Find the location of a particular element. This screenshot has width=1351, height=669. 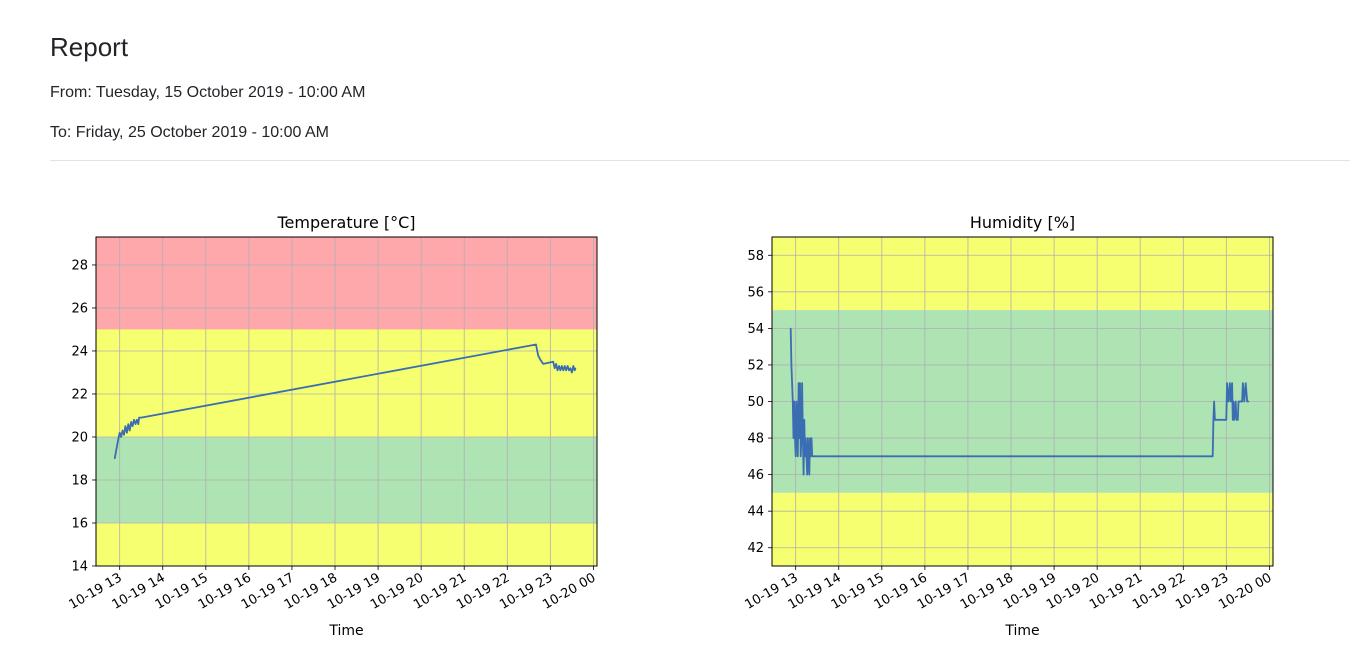

y-tick-label: 44 is located at coordinates (755, 512).